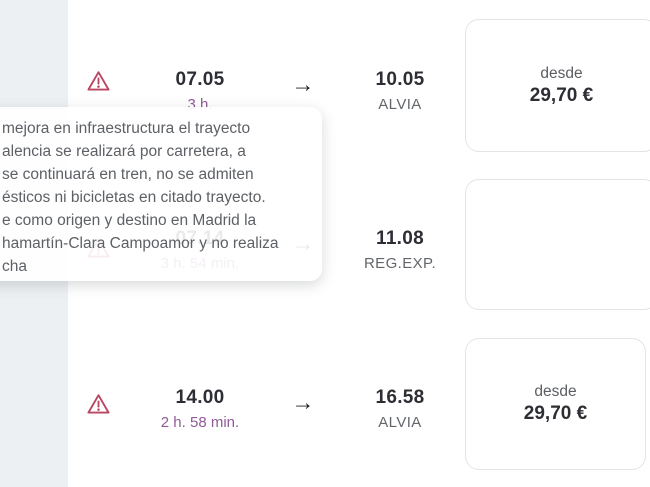  Describe the element at coordinates (129, 220) in the screenshot. I see `tooltip-text-line: e como origen y destino en Madrid la` at that location.